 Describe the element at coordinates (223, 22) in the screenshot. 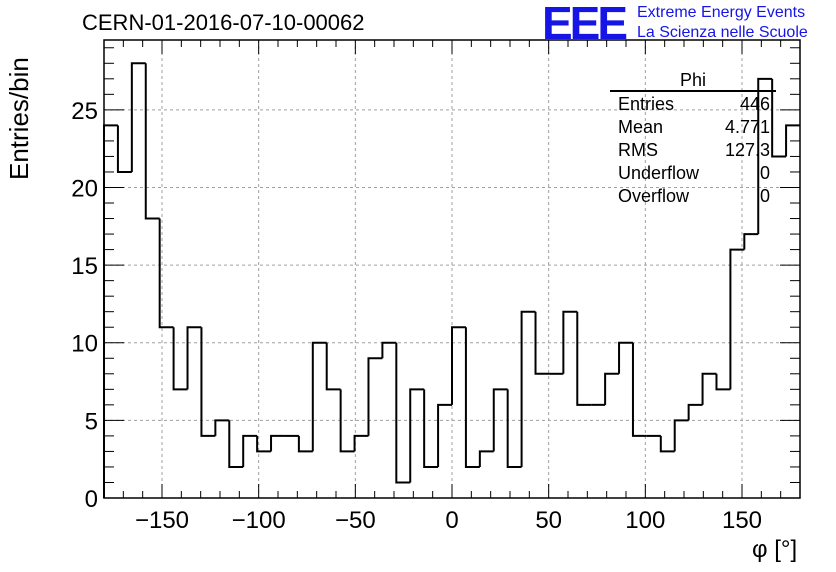

I see `chart-title: CERN-01-2016-07-10-00062` at that location.